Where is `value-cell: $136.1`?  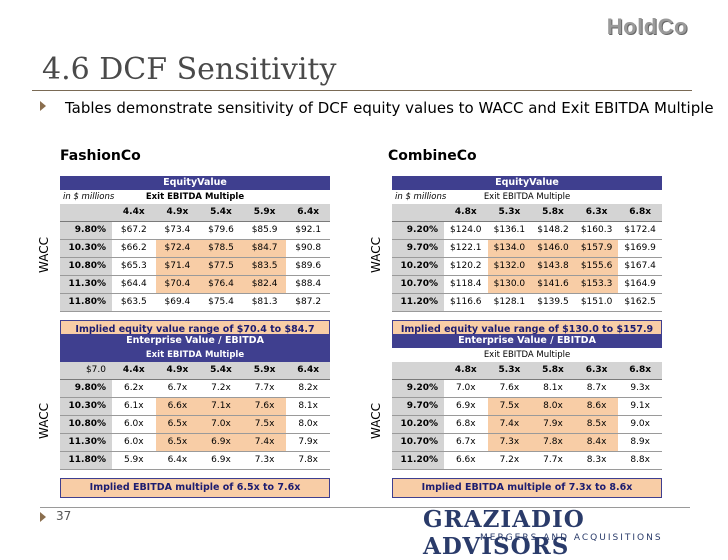
value-cell: $136.1 is located at coordinates (509, 230).